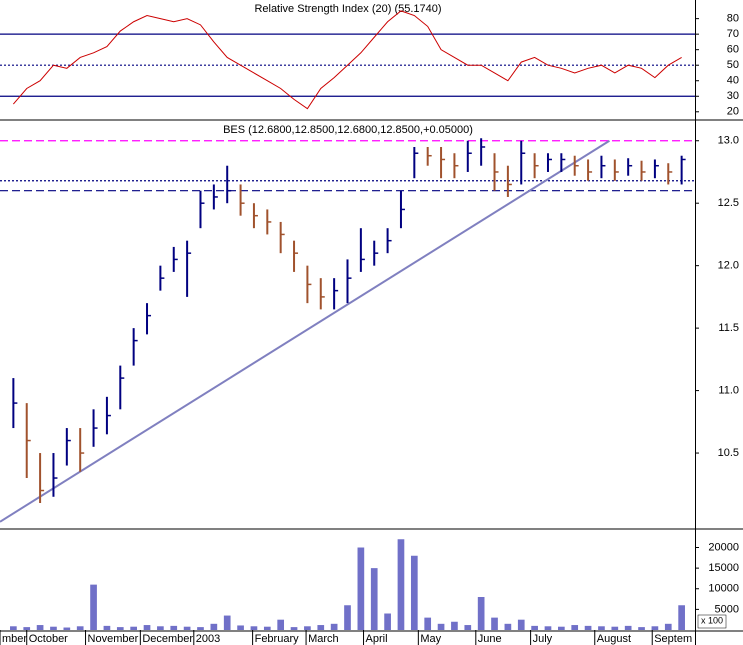 Image resolution: width=743 pixels, height=645 pixels. What do you see at coordinates (733, 96) in the screenshot?
I see `y-tick-label: 30` at bounding box center [733, 96].